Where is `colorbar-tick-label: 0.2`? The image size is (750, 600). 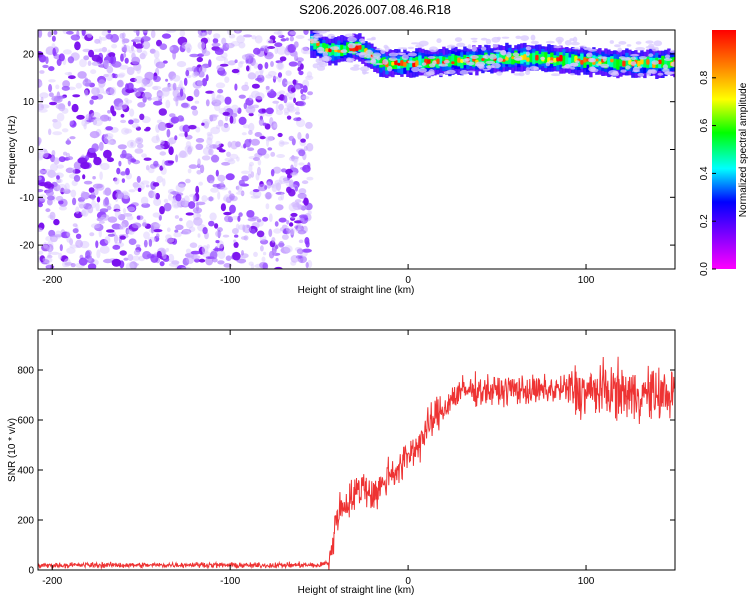
colorbar-tick-label: 0.2 is located at coordinates (704, 221).